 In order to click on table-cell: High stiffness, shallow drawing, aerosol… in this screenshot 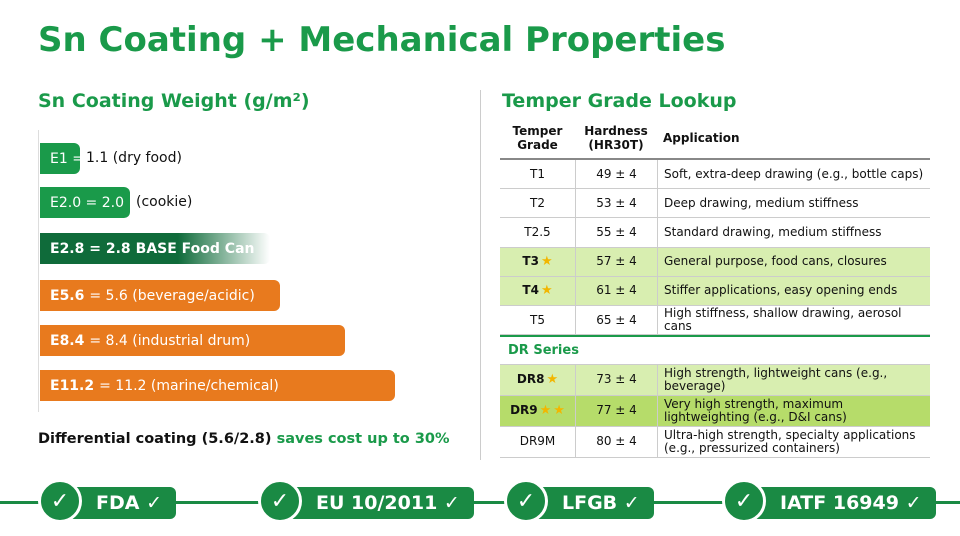, I will do `click(793, 320)`.